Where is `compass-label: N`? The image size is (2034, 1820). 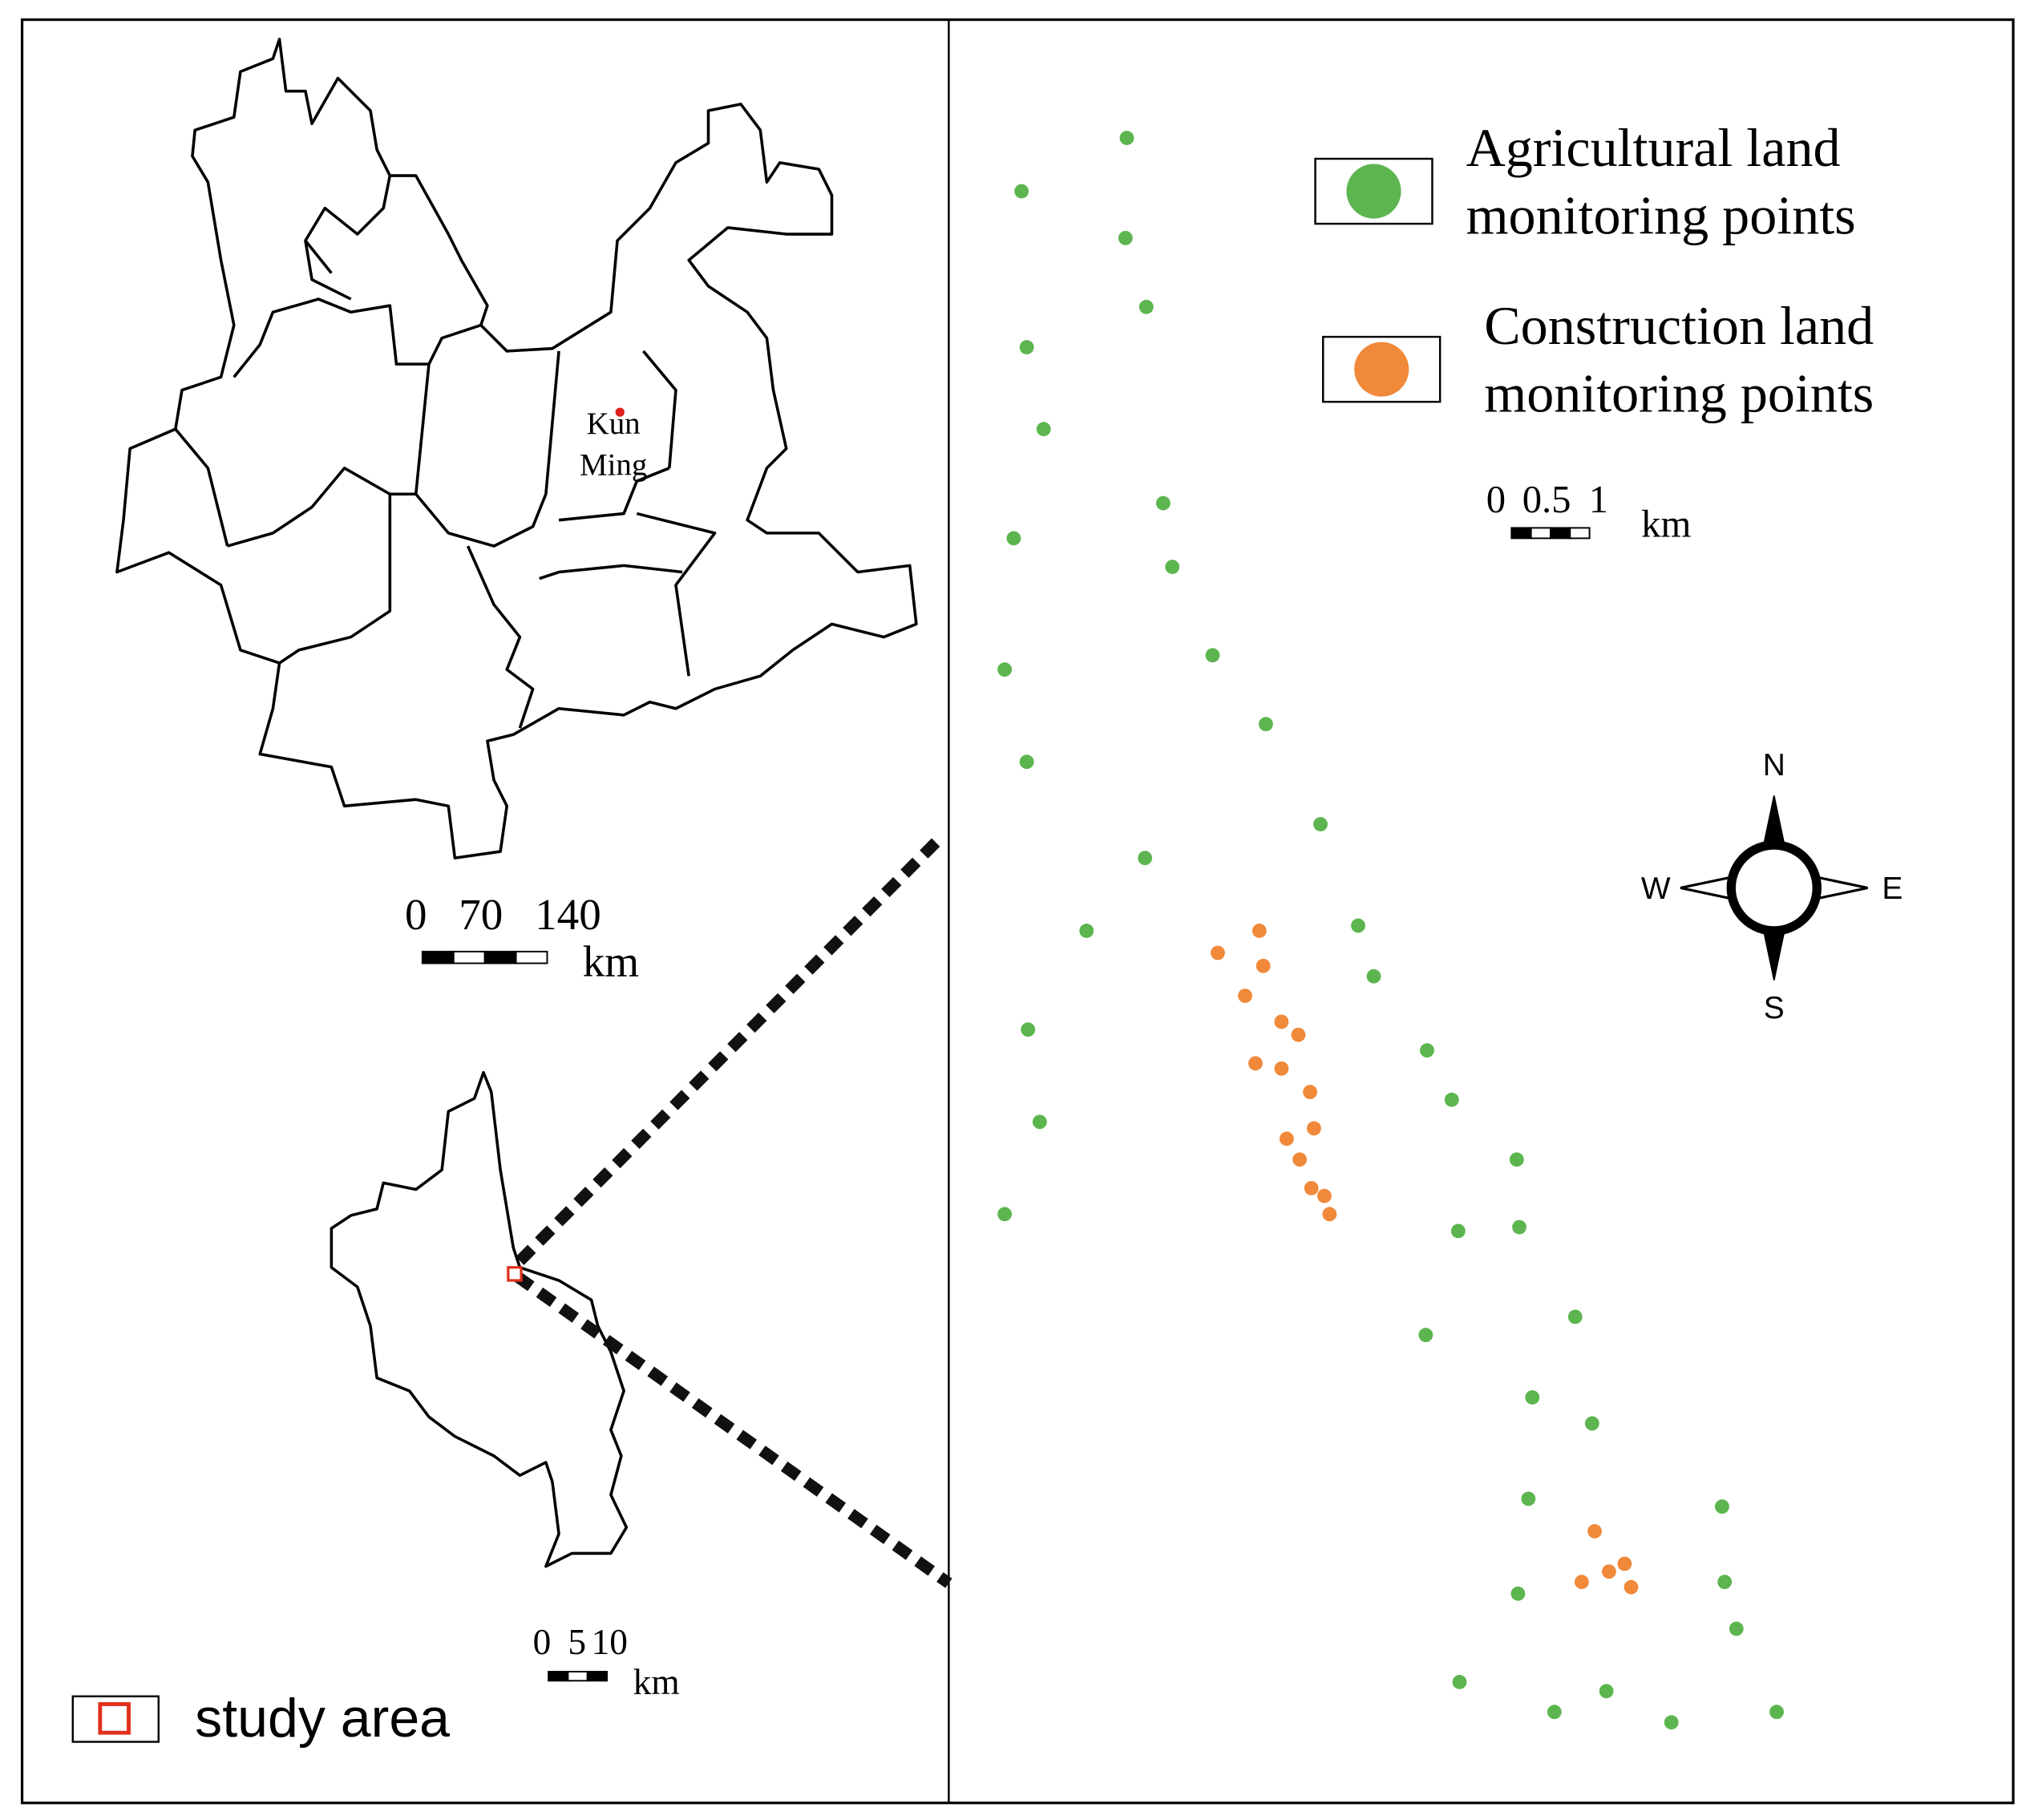
compass-label: N is located at coordinates (1774, 765).